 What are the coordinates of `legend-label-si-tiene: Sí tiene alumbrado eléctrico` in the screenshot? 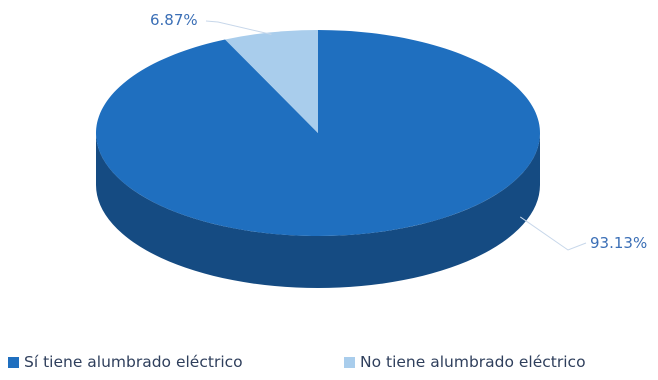 It's located at (133, 362).